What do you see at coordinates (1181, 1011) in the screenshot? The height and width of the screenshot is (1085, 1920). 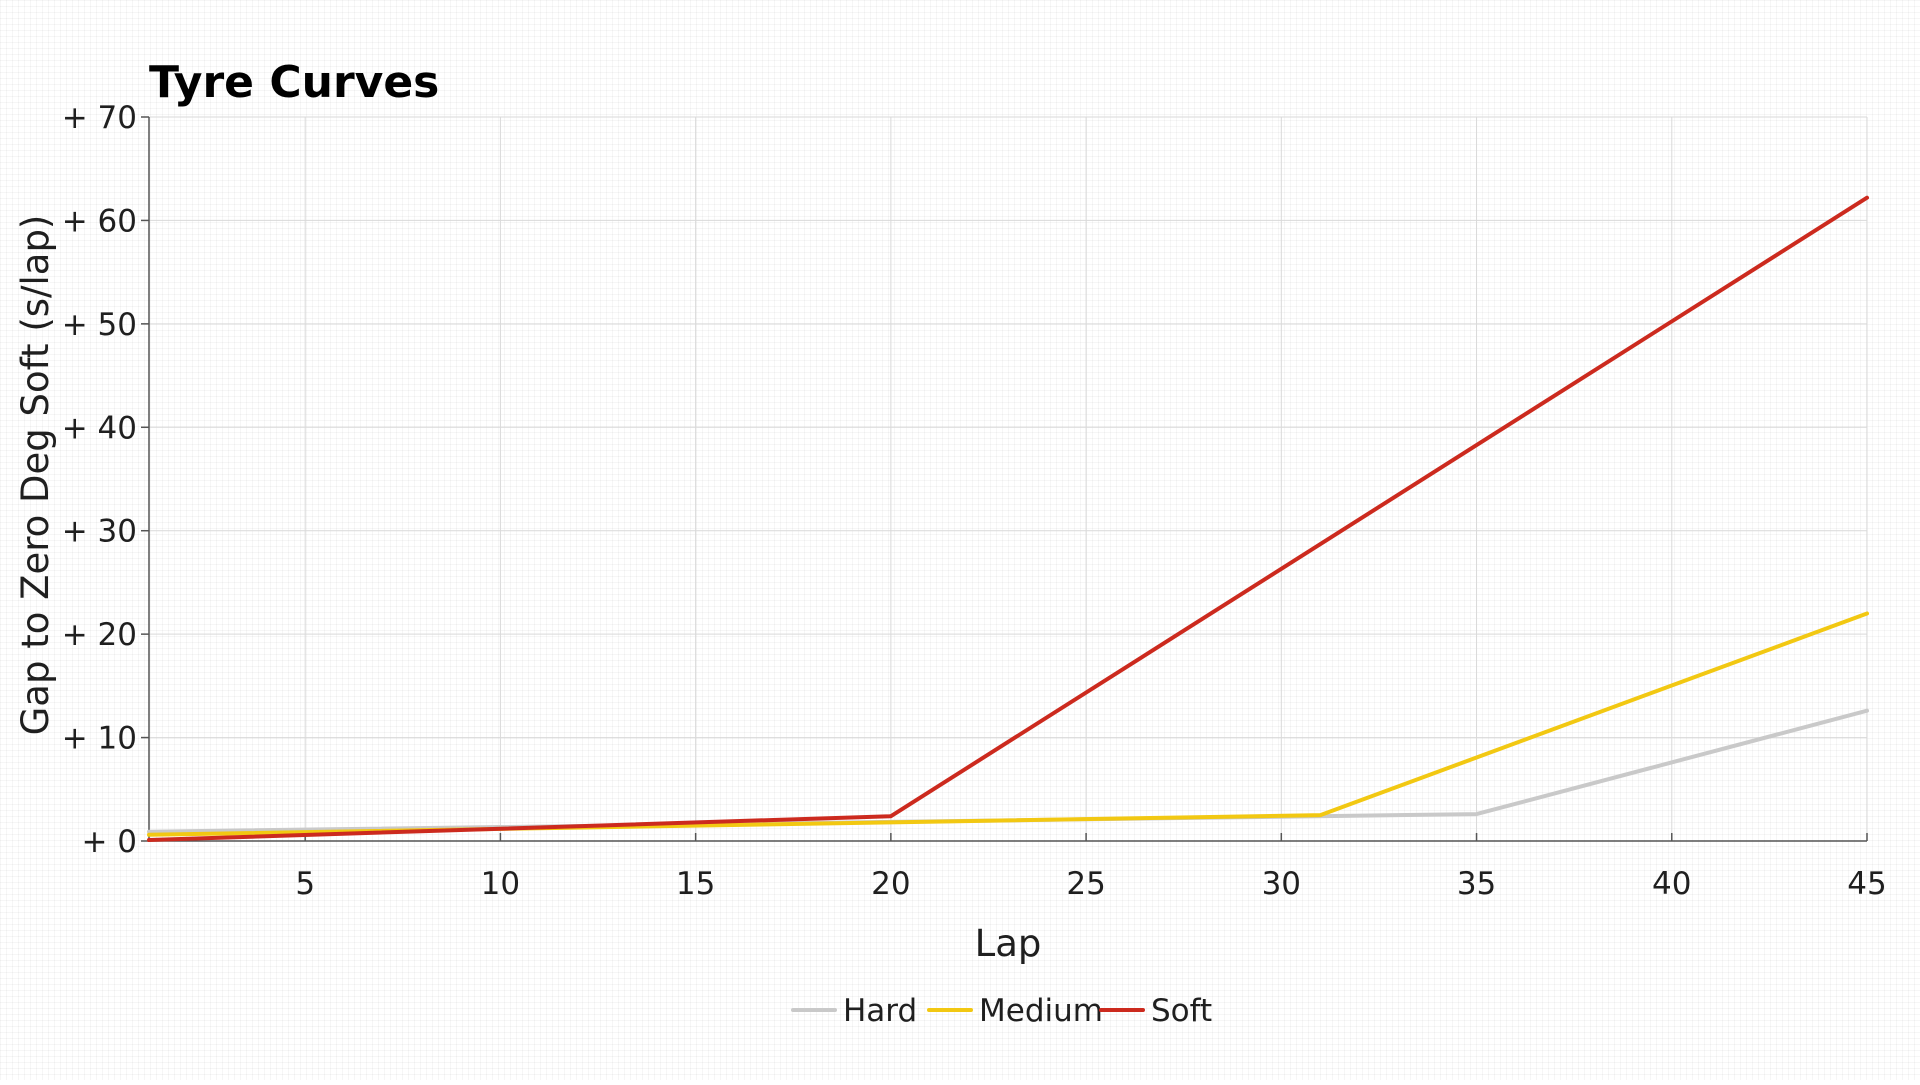 I see `legend-label-soft: Soft` at bounding box center [1181, 1011].